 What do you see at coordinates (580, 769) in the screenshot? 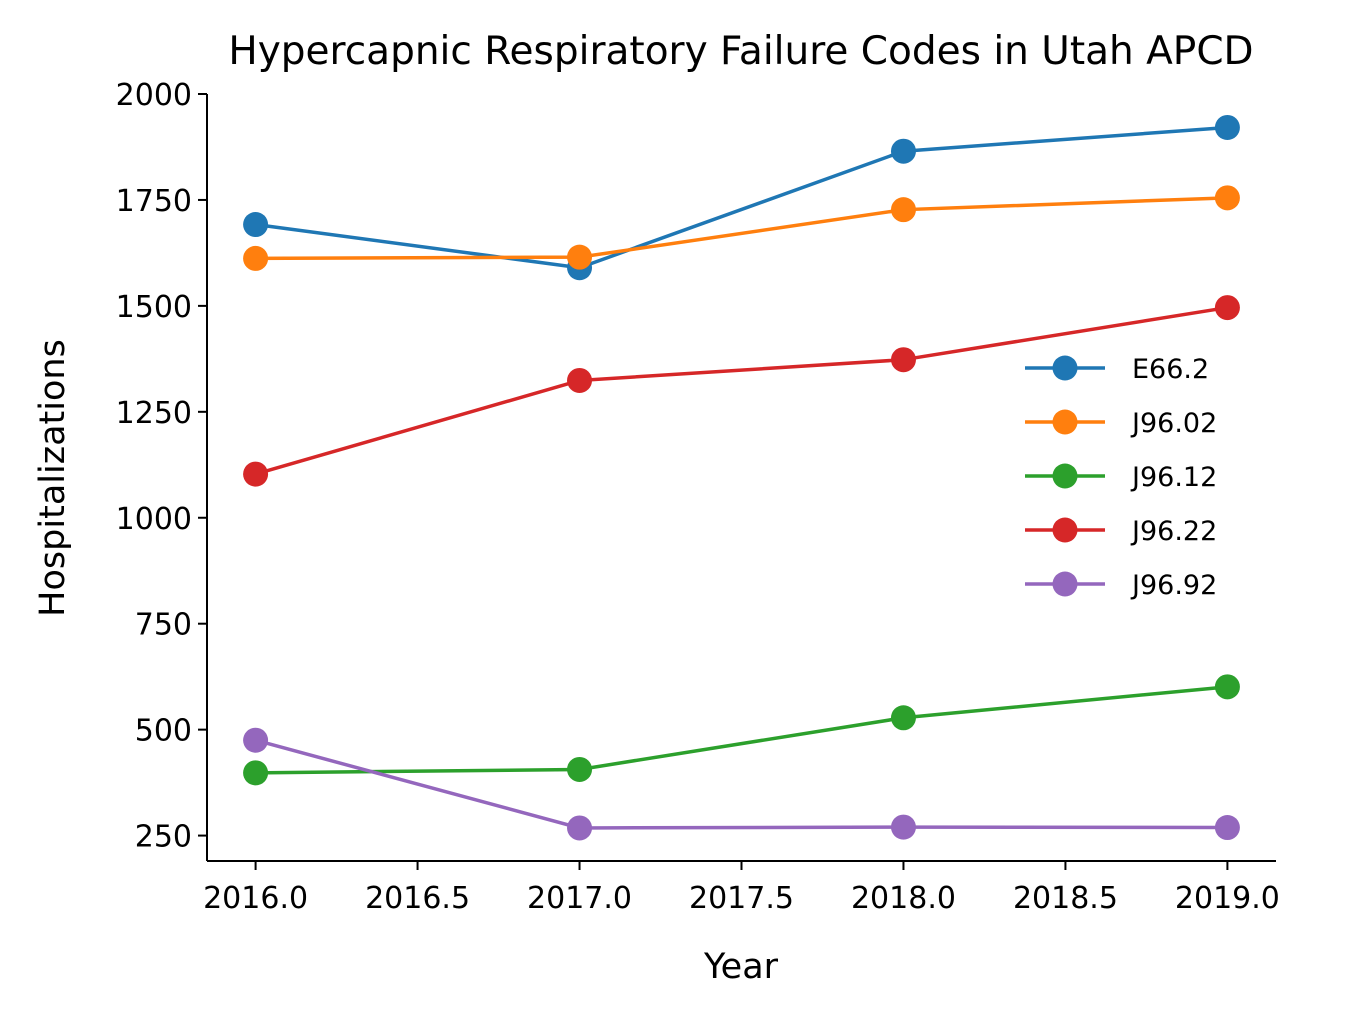
I see `data-point-J96.12-2017` at bounding box center [580, 769].